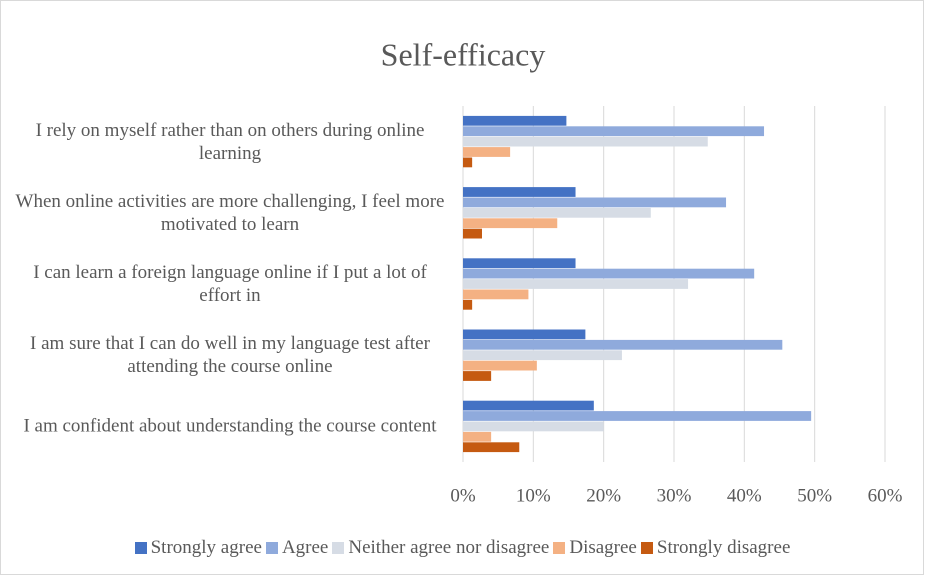  Describe the element at coordinates (814, 495) in the screenshot. I see `x-tick-label: 50%` at that location.